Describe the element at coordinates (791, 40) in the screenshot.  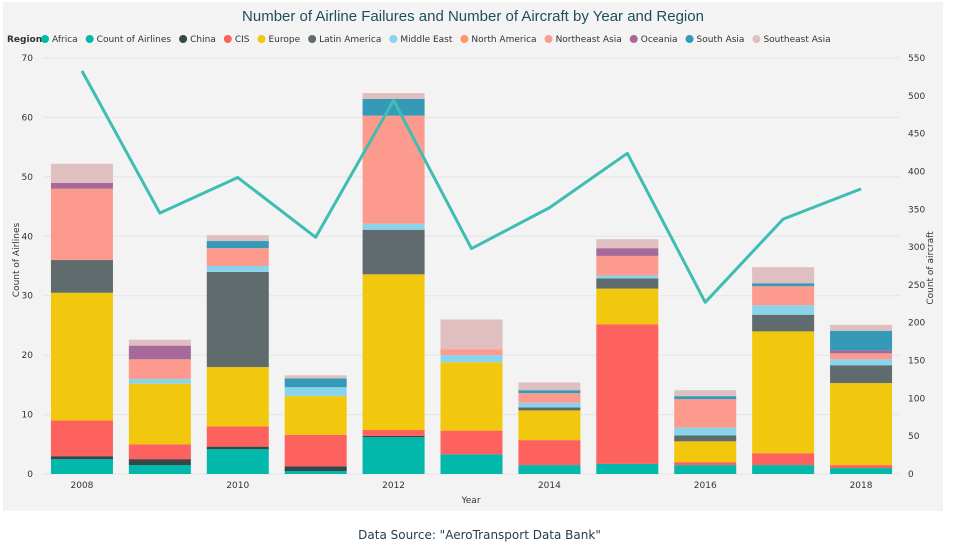
I see `legend-item-southeast-asia: Southeast Asia` at that location.